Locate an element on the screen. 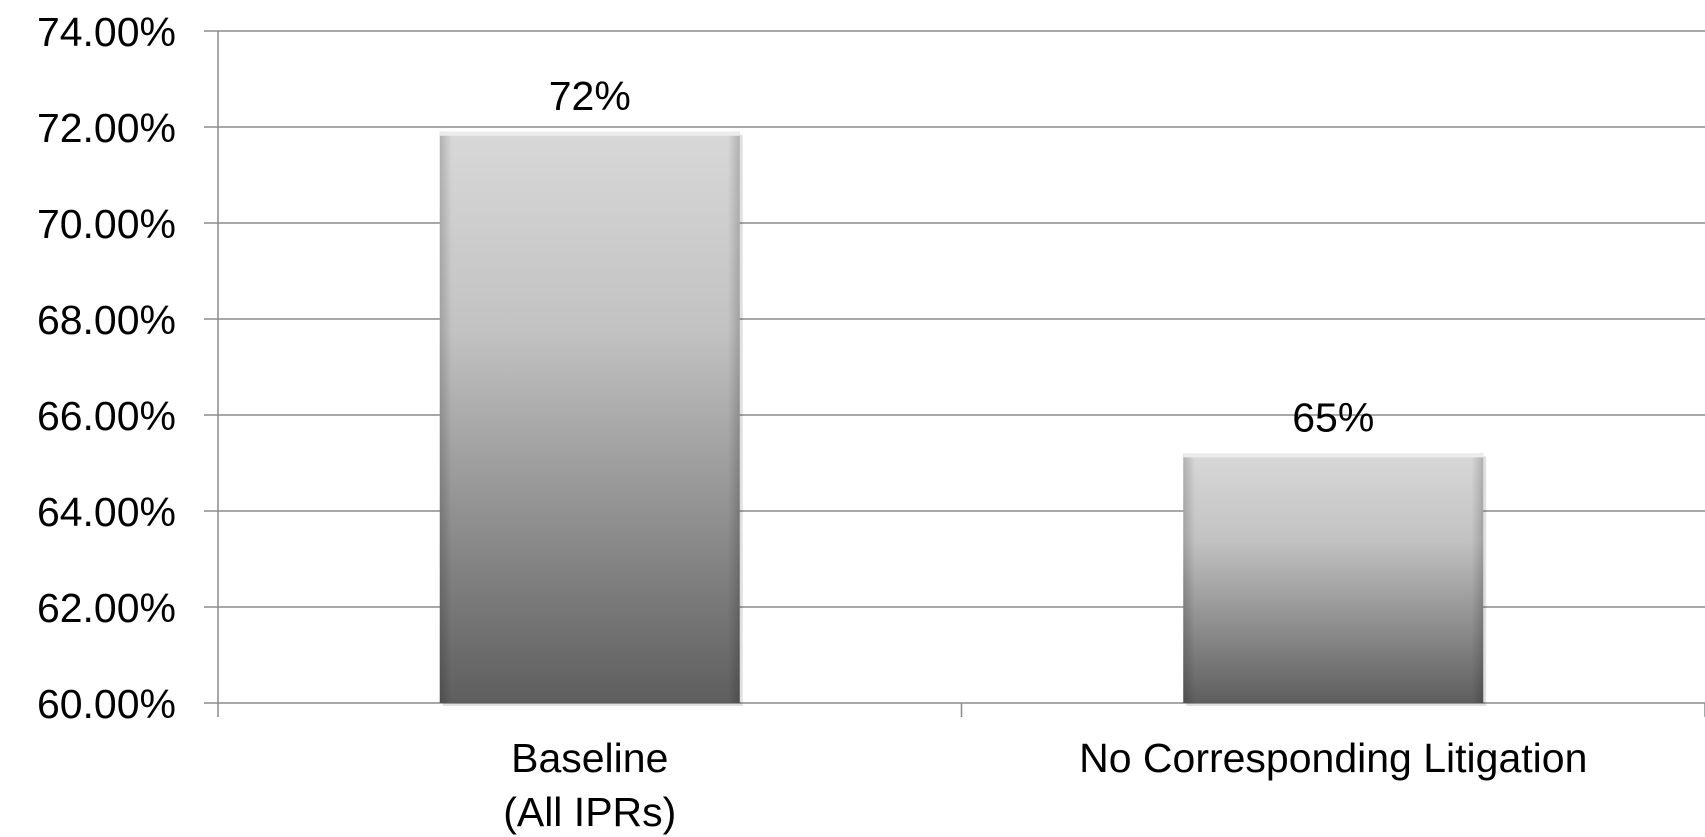  y-tick-label: 64.00% is located at coordinates (106, 512).